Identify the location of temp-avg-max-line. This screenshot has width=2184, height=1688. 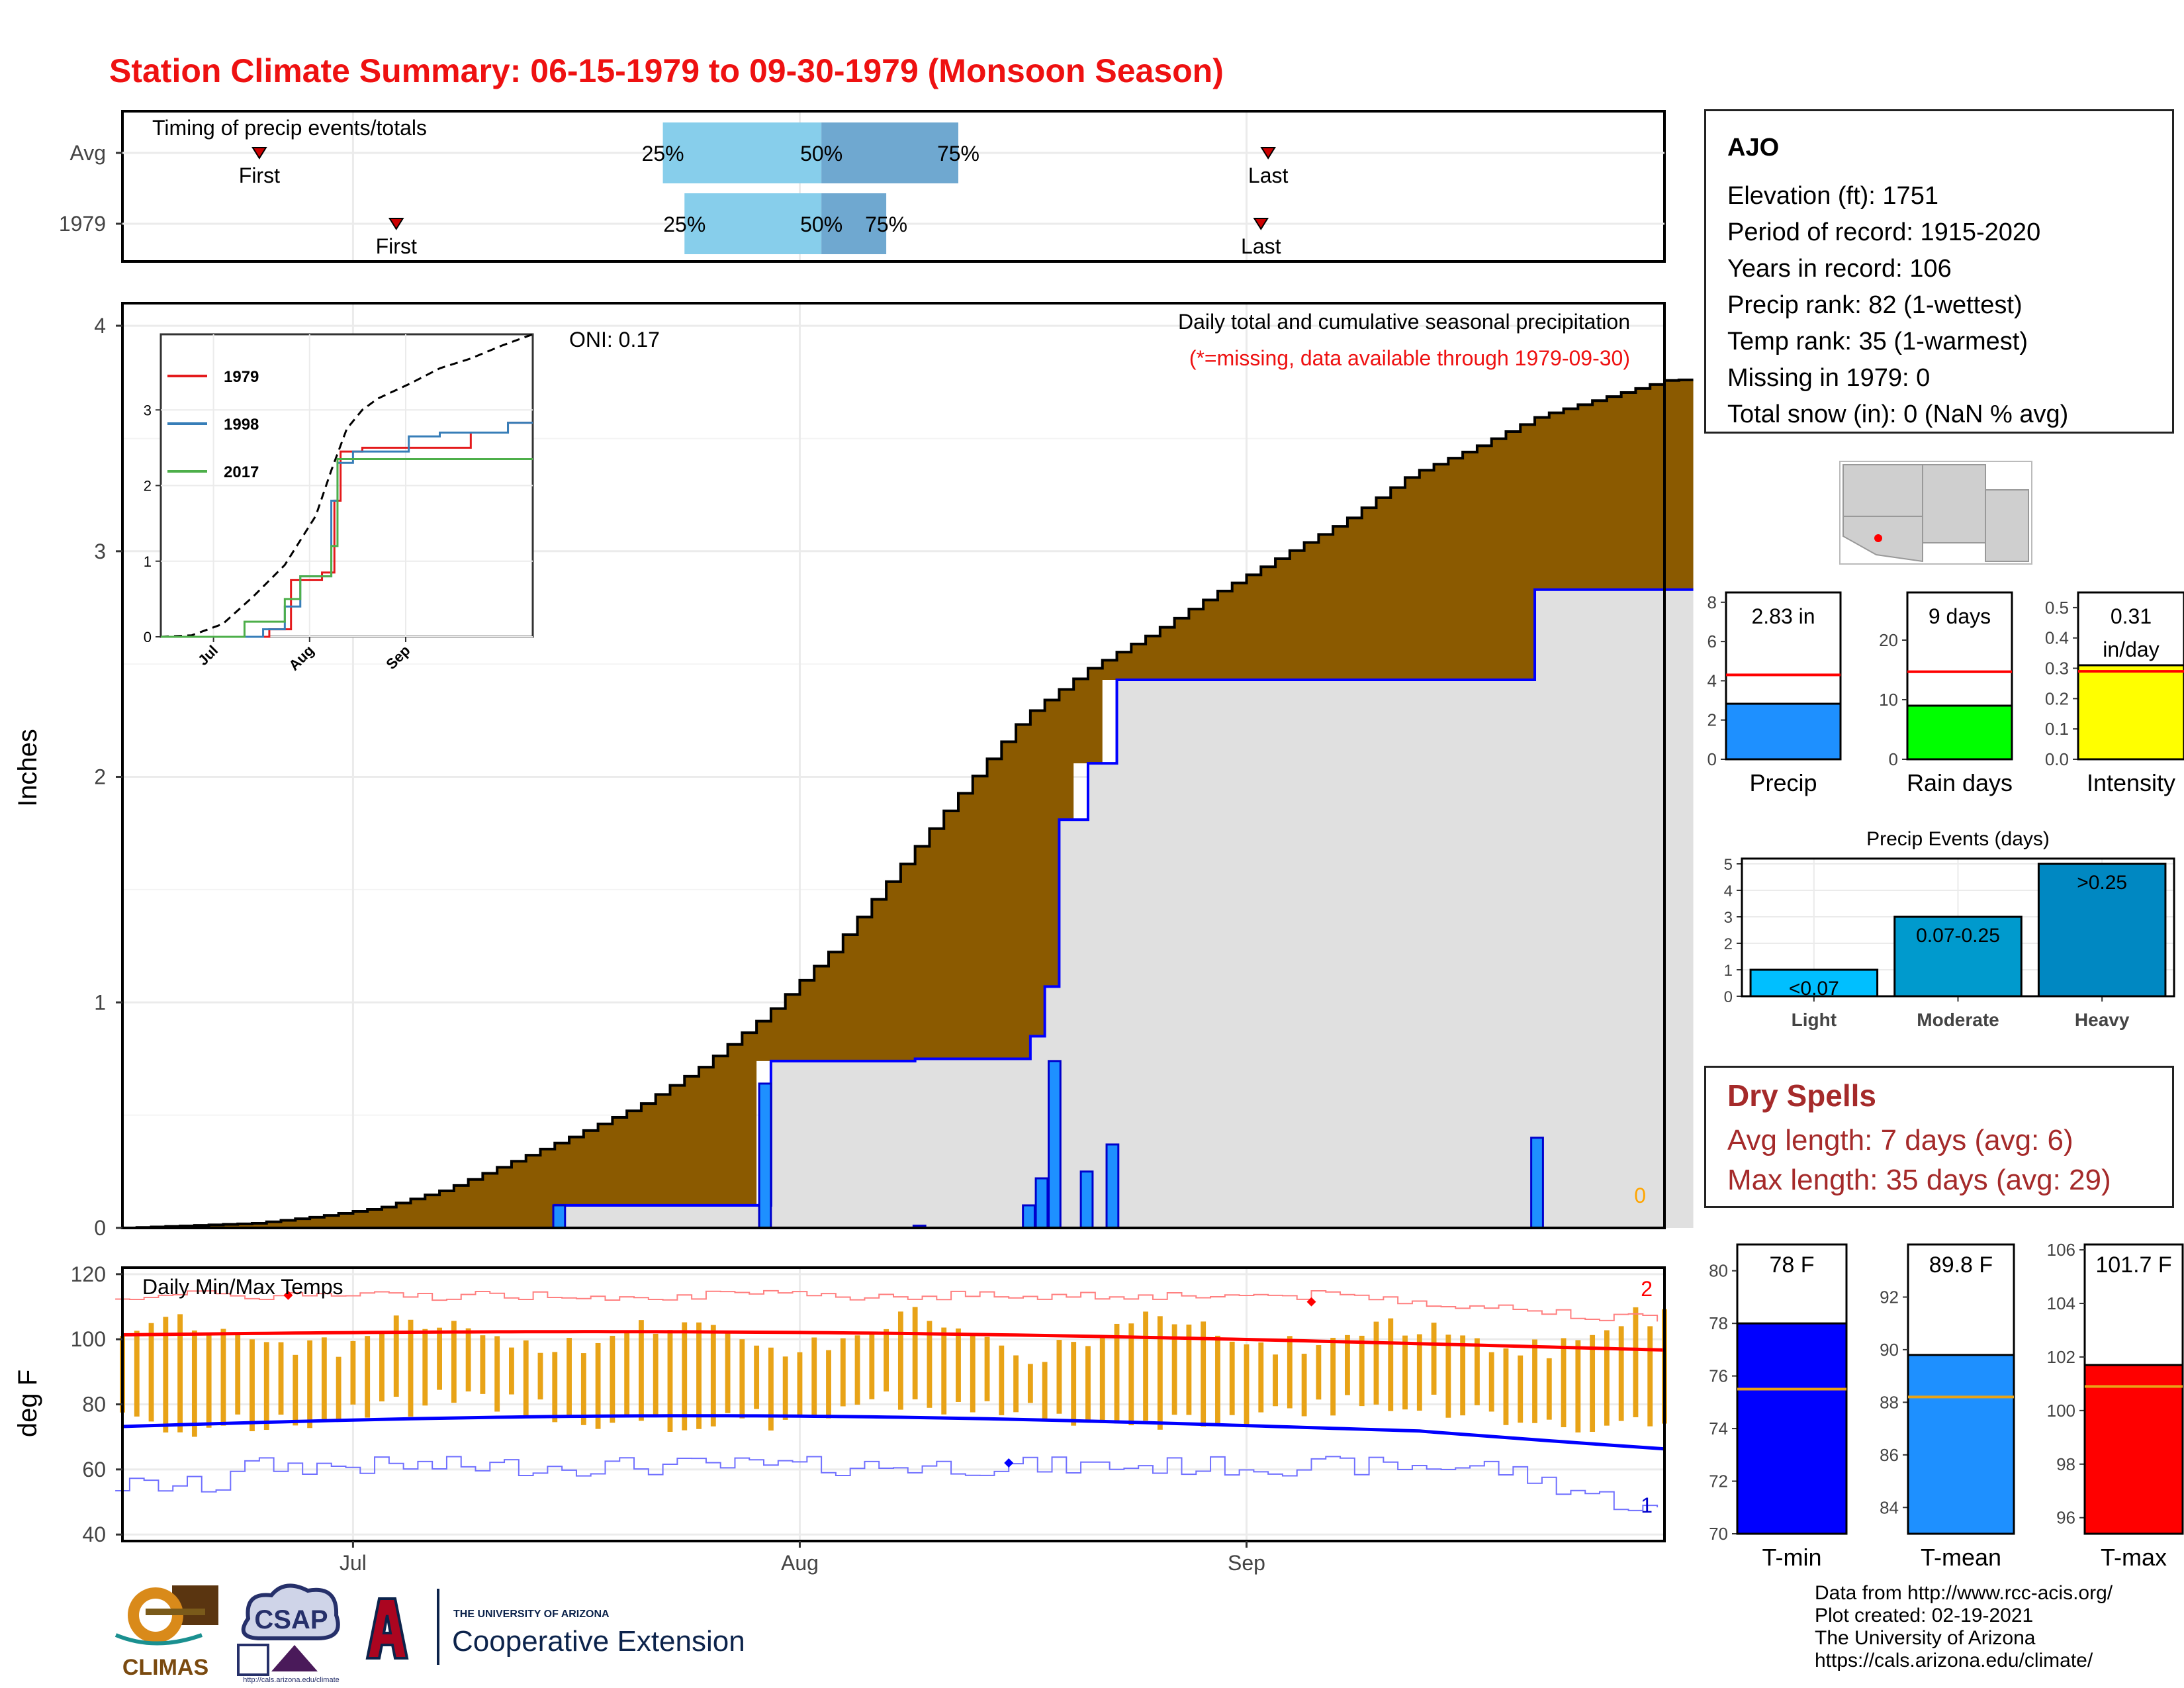
(893, 1341).